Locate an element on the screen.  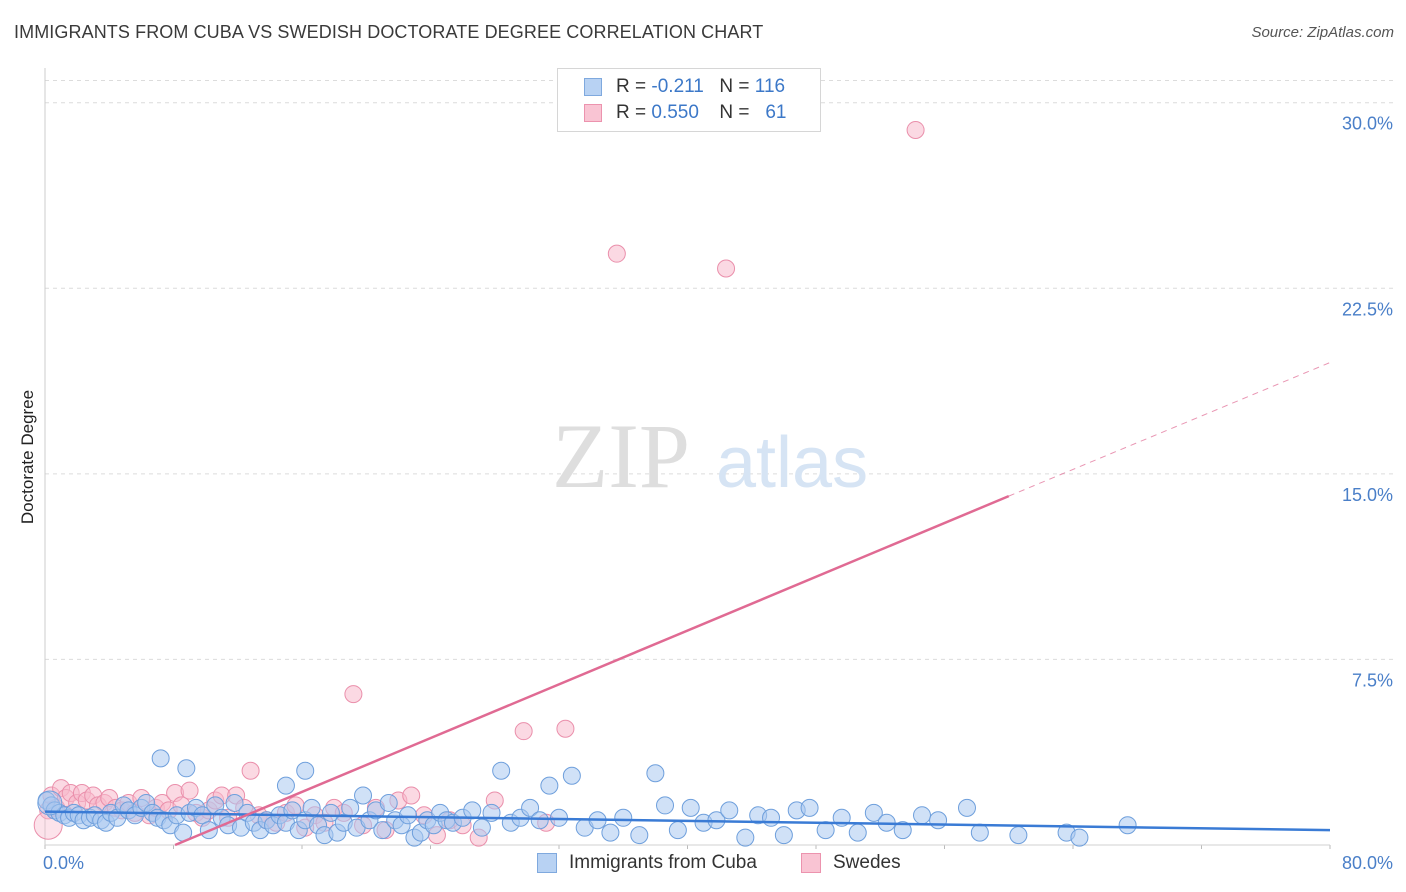
watermark-atlas: atlas is located at coordinates (792, 463).